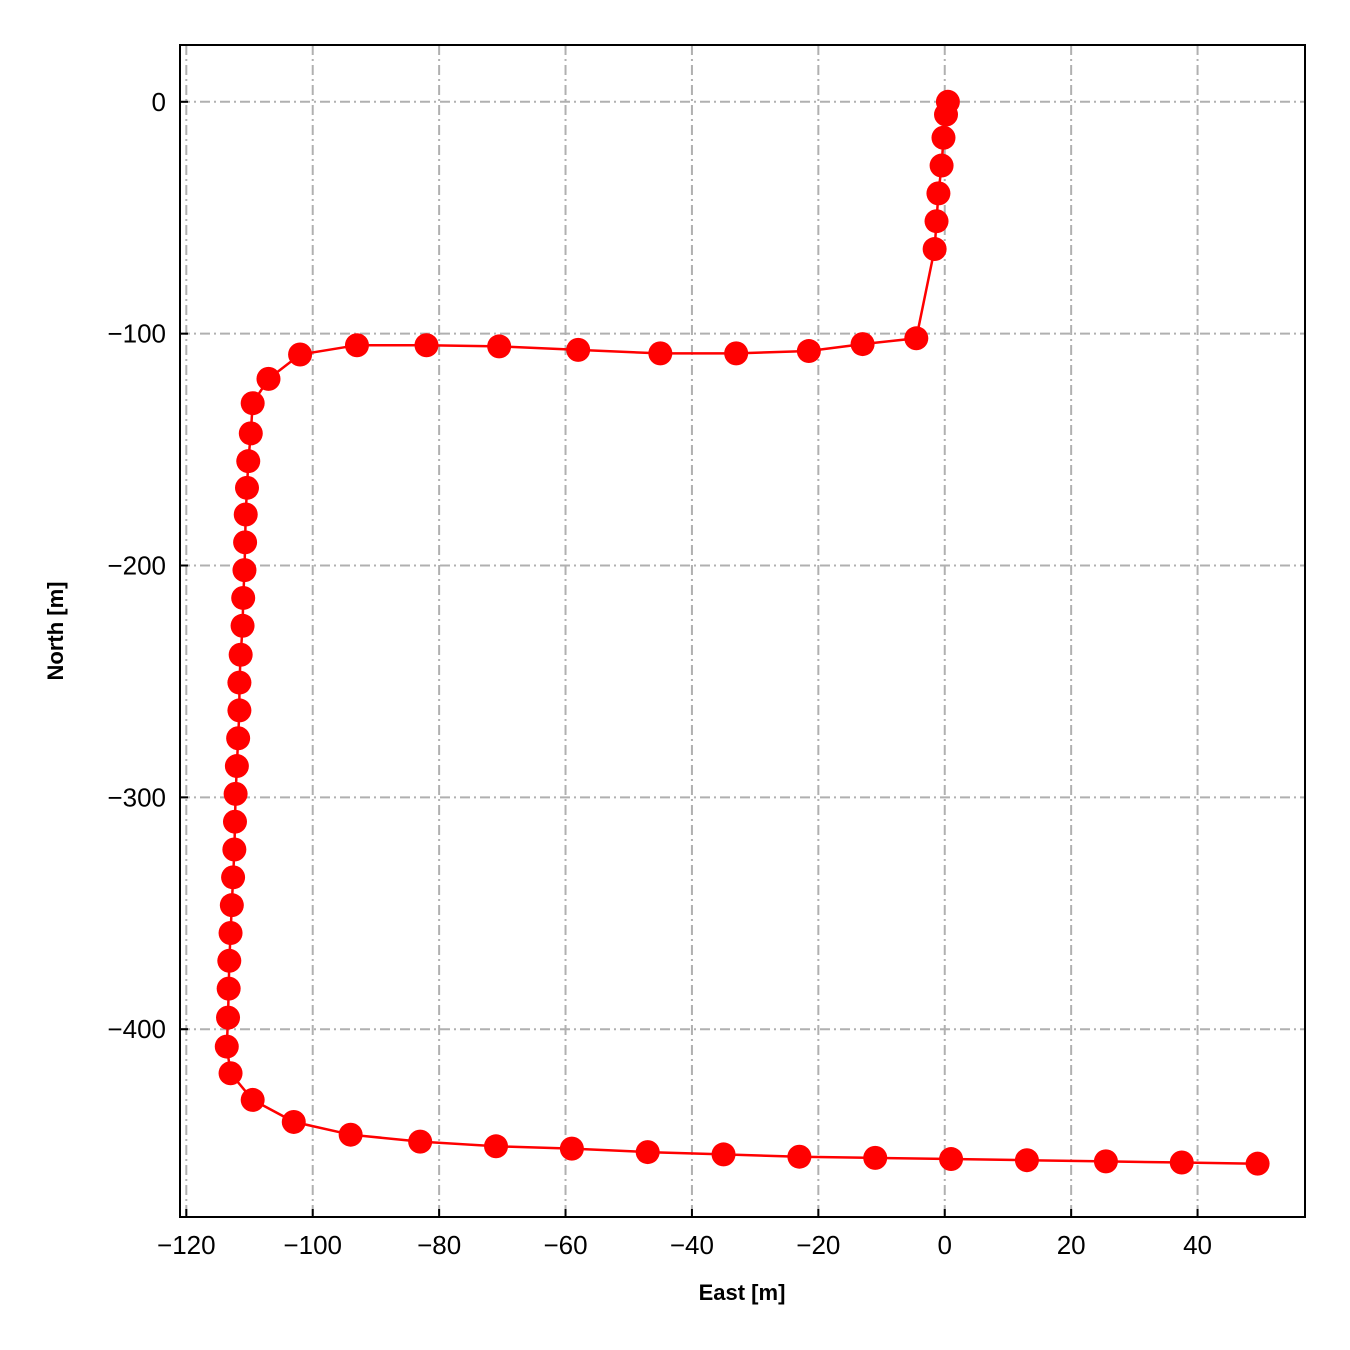  What do you see at coordinates (312, 1245) in the screenshot?
I see `x-tick-label: −100` at bounding box center [312, 1245].